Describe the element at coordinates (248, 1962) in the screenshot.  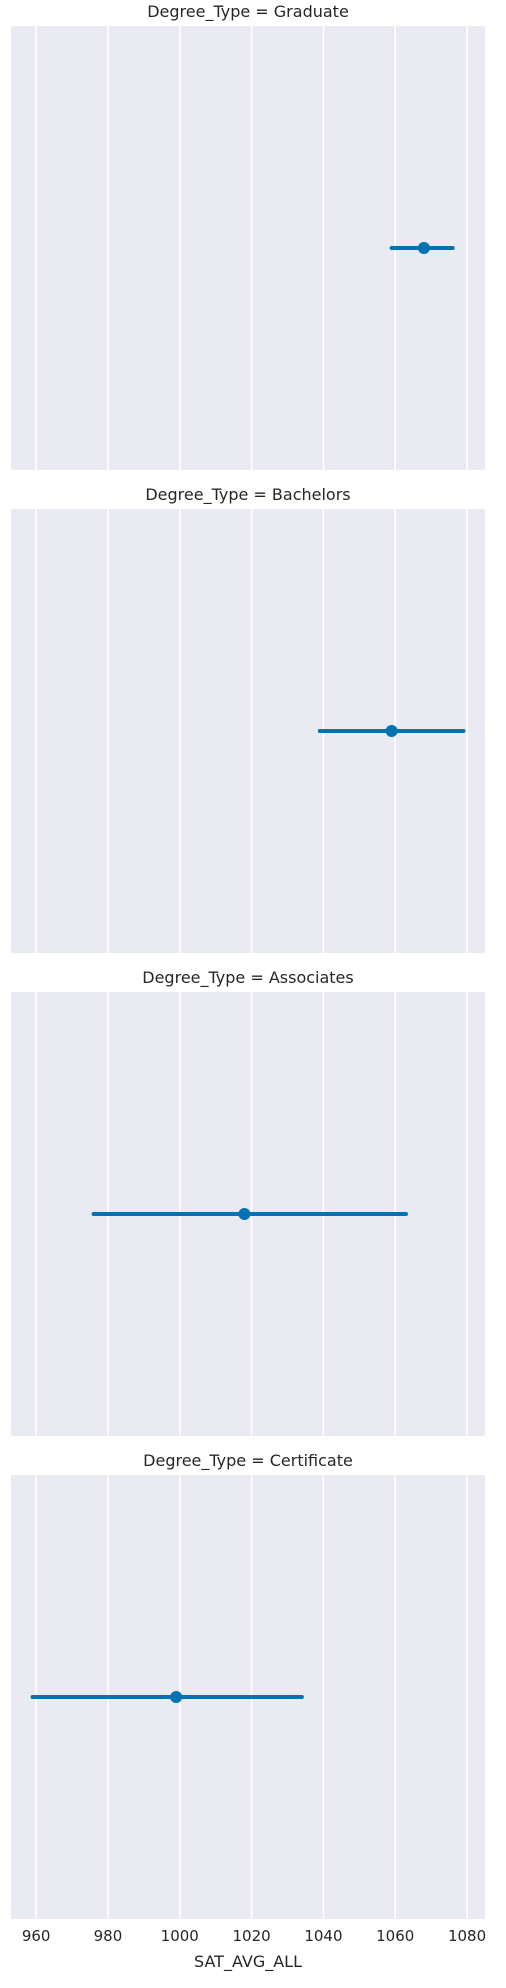
I see `x-axis-label: SAT_AVG_ALL` at that location.